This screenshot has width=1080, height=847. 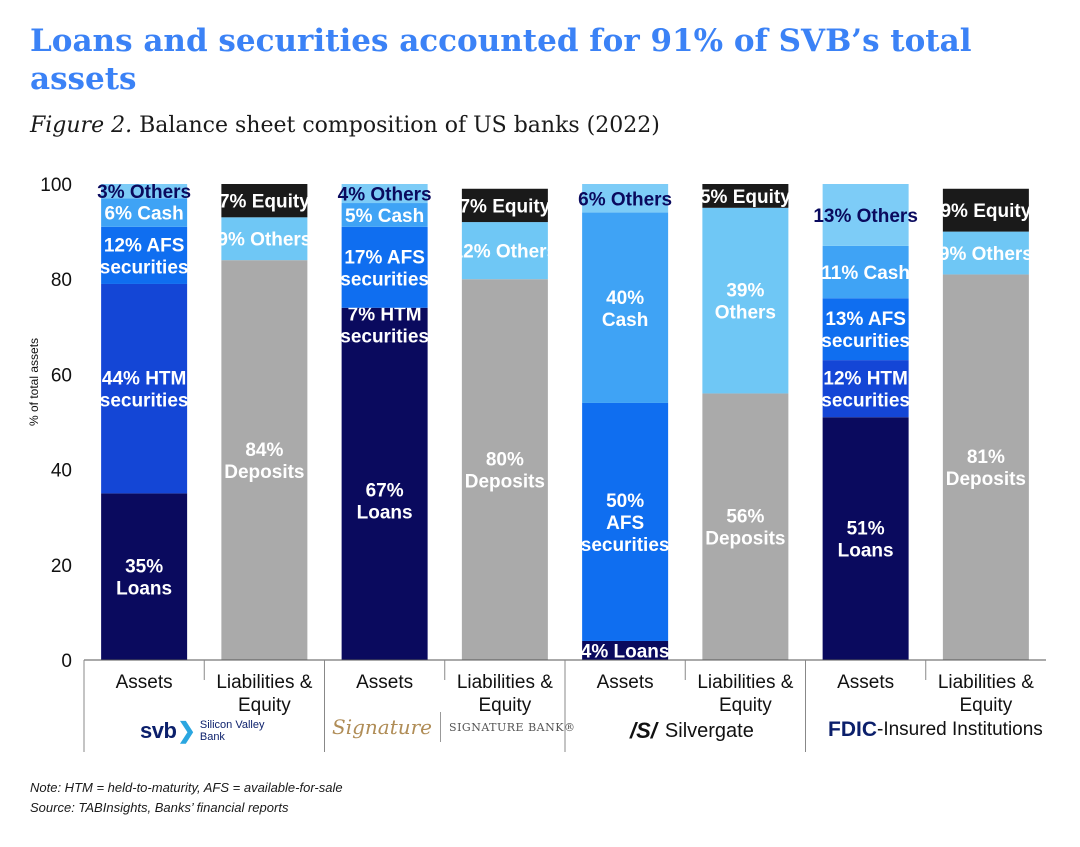 I want to click on data-label: 11% Cash, so click(x=865, y=273).